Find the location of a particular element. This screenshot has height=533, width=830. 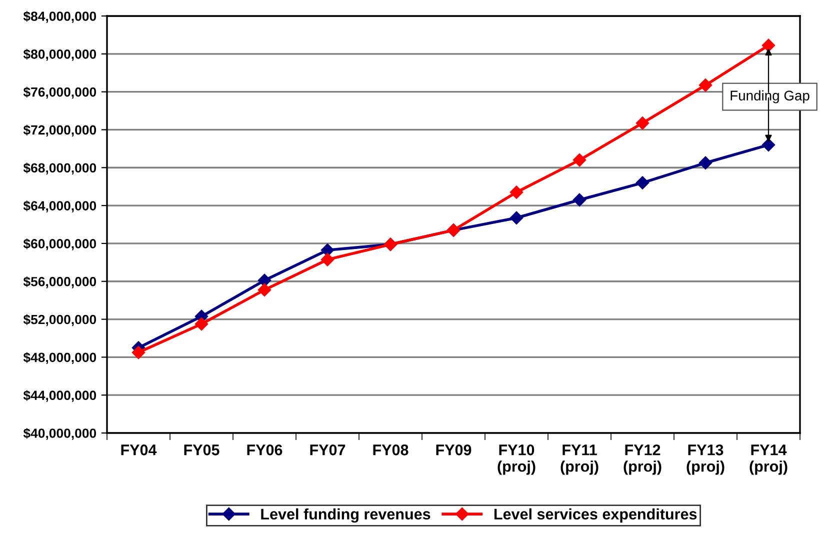

x-tick-label: FY13 (proj) is located at coordinates (705, 459).